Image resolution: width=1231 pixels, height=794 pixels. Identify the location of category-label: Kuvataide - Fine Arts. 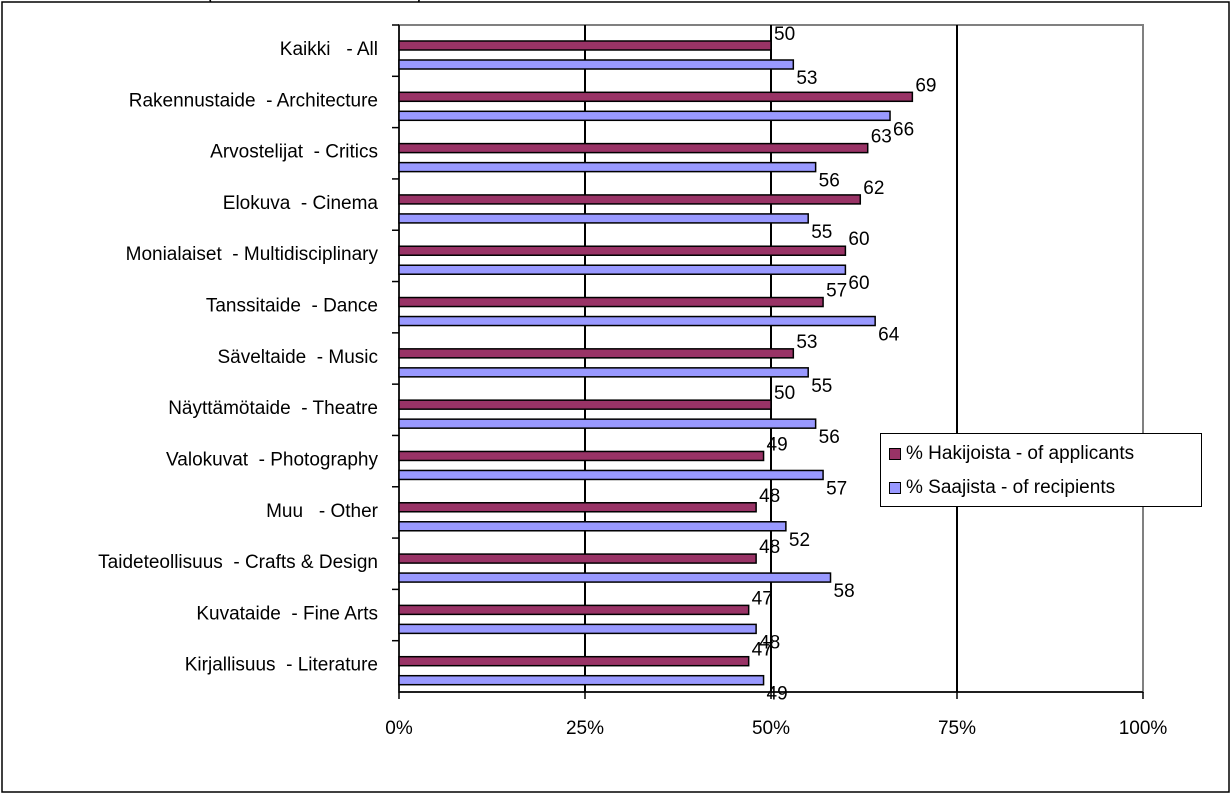
(287, 613).